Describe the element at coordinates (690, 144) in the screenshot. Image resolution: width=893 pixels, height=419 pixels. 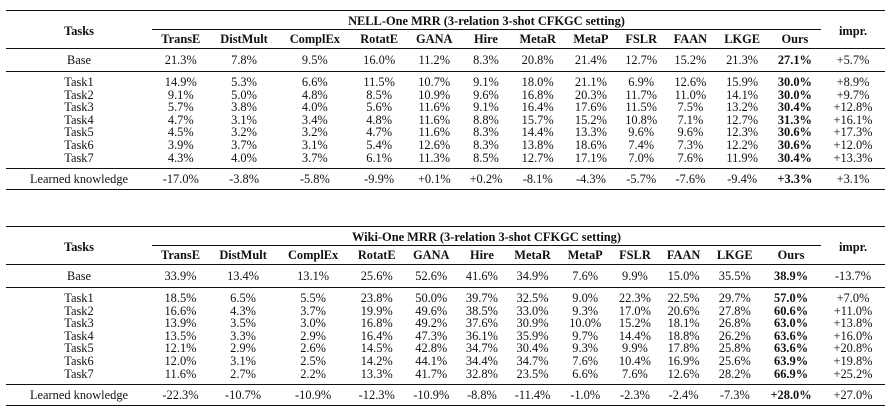
I see `value-cell: 7.3%` at that location.